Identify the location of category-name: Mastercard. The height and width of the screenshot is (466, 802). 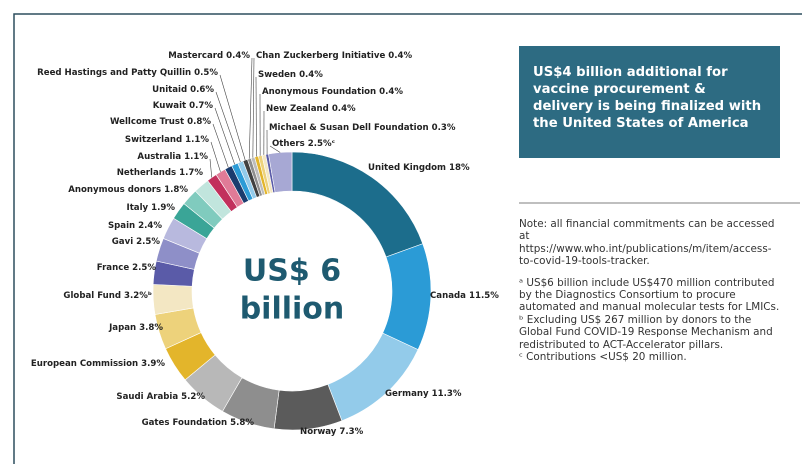
(195, 56).